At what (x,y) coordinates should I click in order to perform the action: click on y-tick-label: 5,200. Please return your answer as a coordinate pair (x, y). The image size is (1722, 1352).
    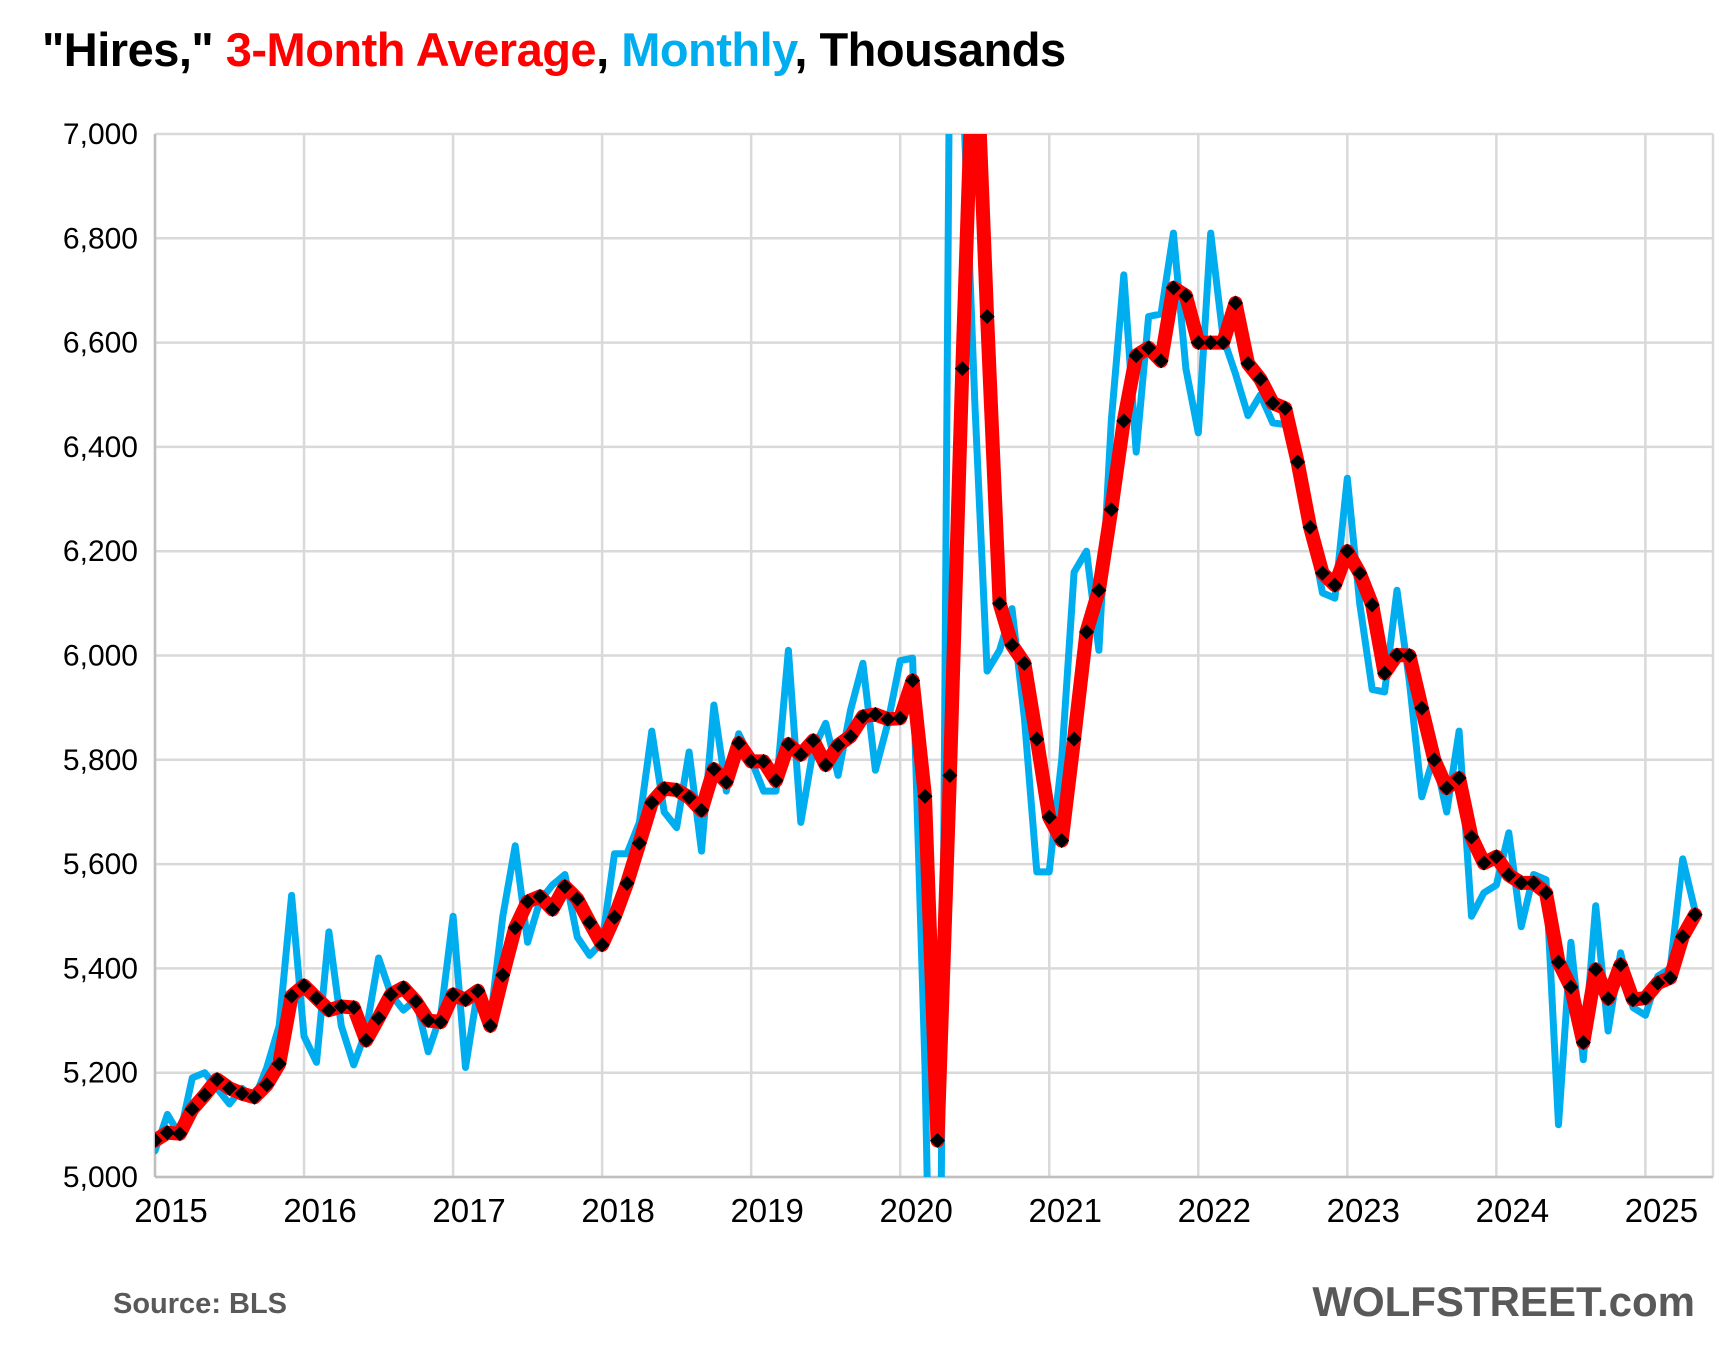
    Looking at the image, I should click on (100, 1073).